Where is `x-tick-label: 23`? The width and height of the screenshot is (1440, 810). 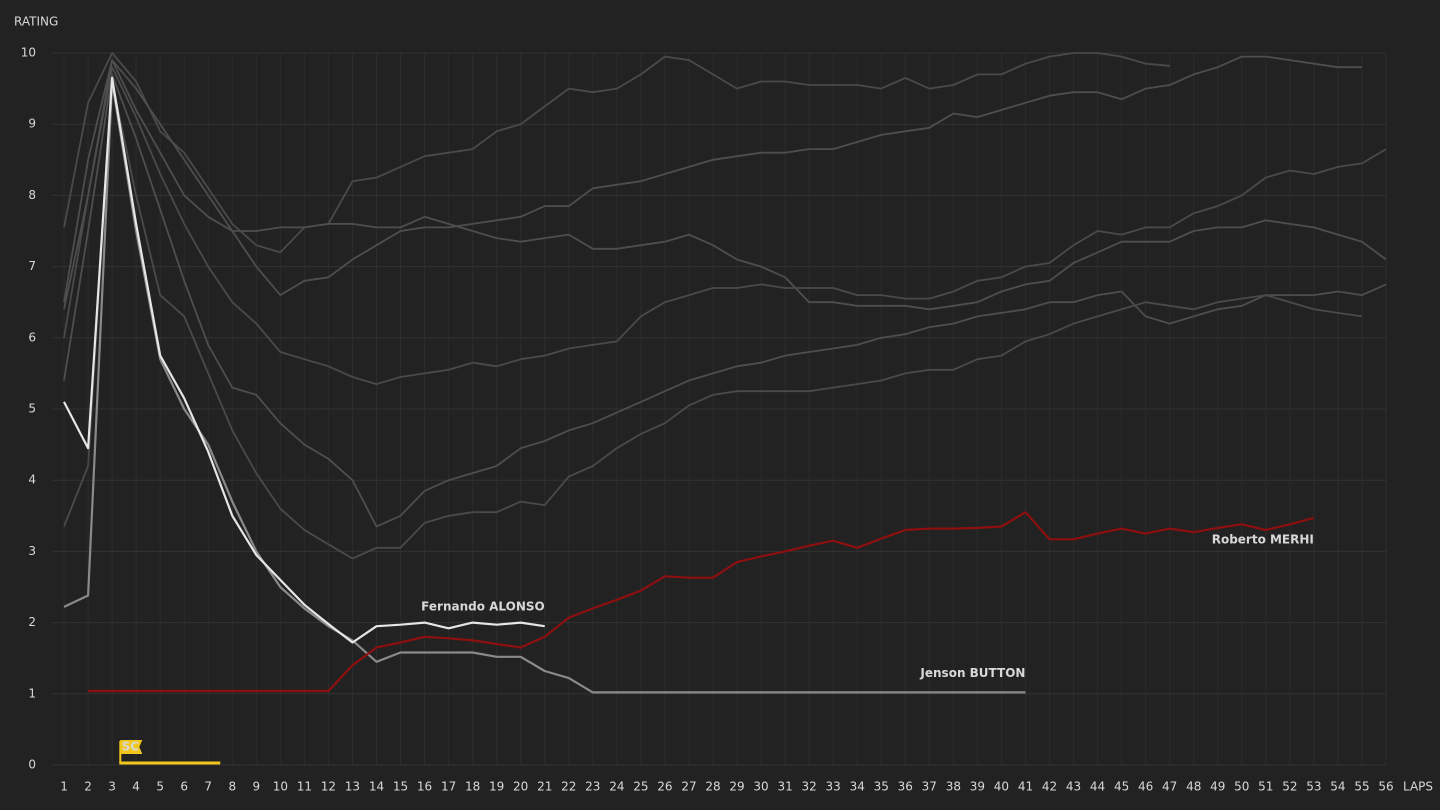
x-tick-label: 23 is located at coordinates (592, 787).